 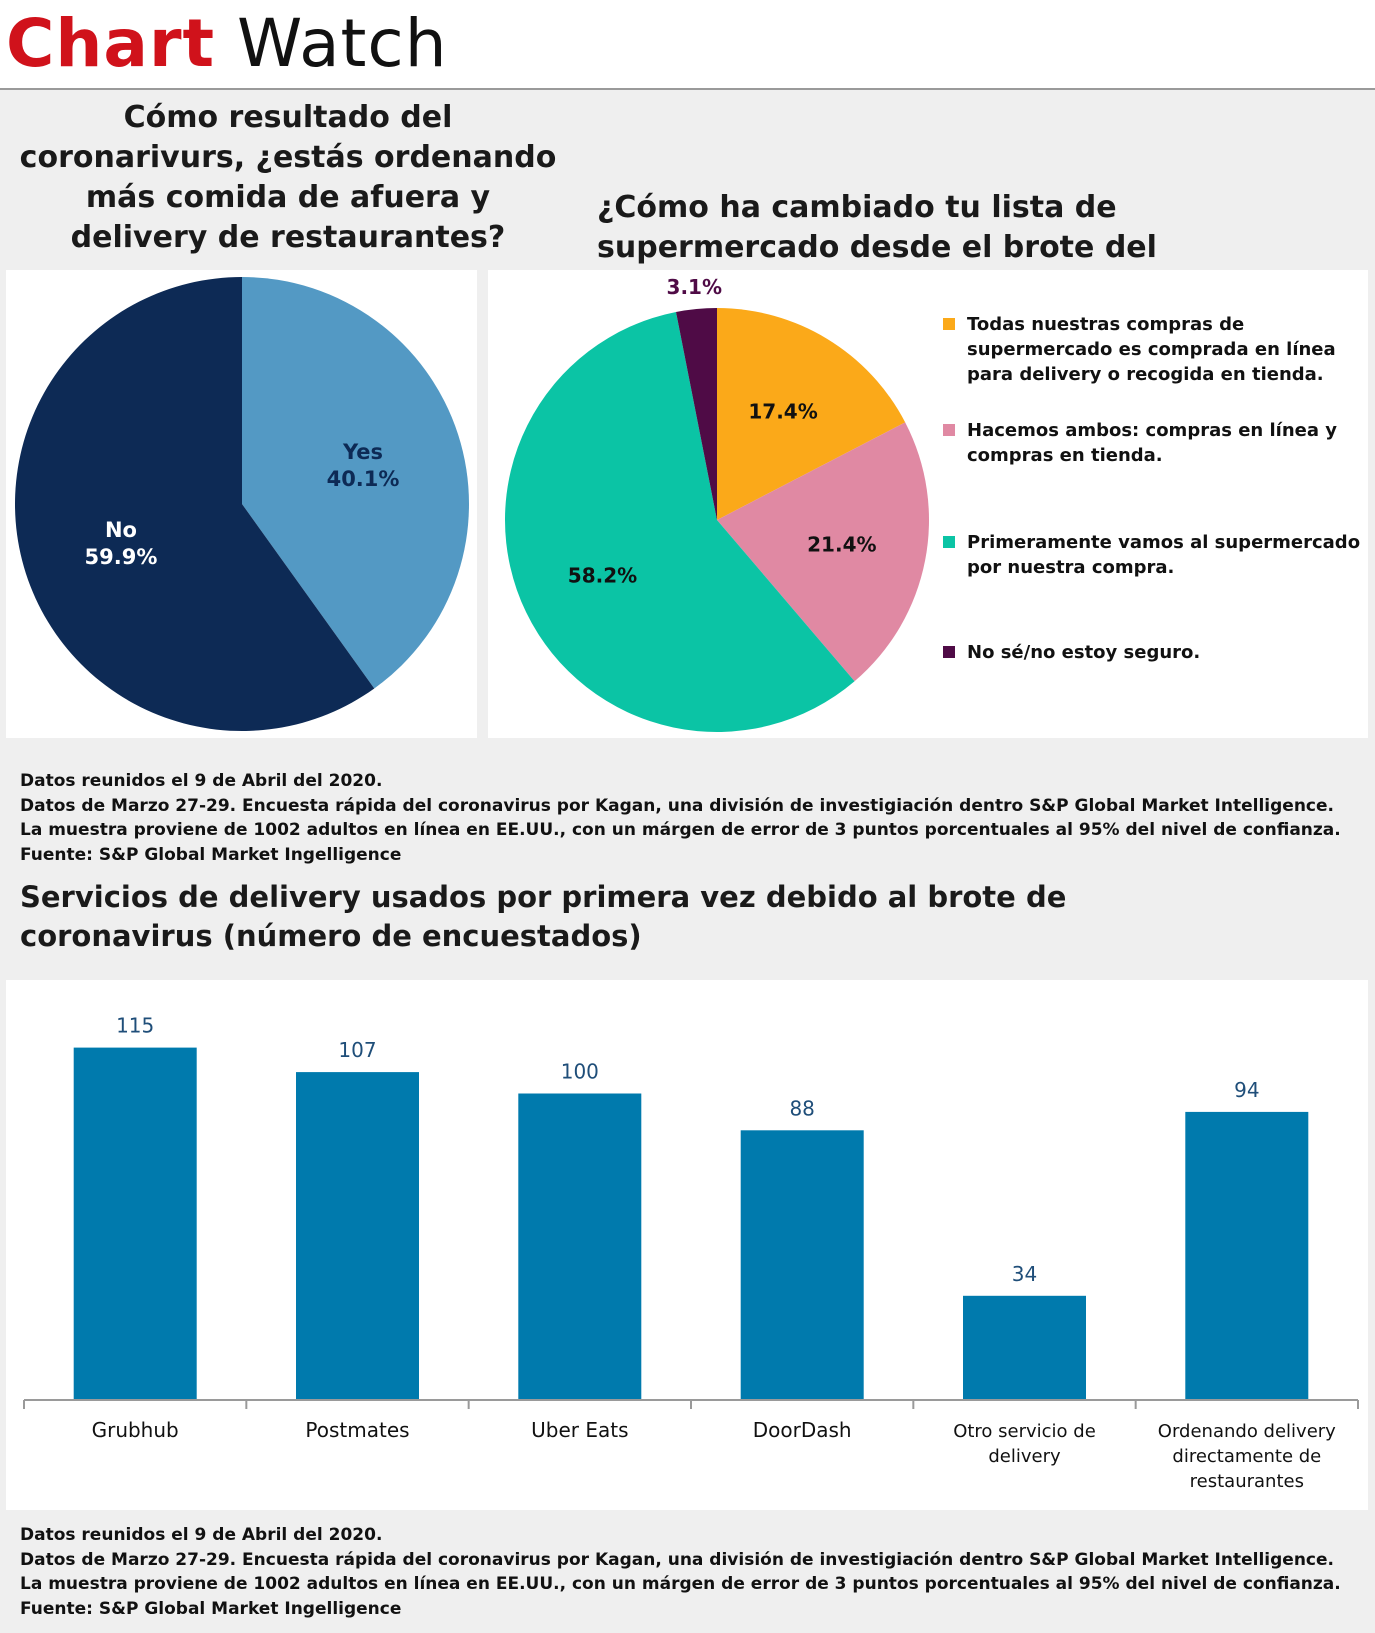 I want to click on x-tick-label: Otro servicio de delivery, so click(x=1024, y=1444).